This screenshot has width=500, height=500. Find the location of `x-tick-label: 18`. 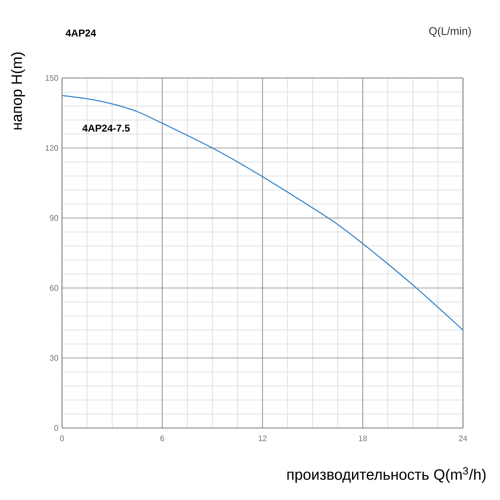

x-tick-label: 18 is located at coordinates (362, 439).